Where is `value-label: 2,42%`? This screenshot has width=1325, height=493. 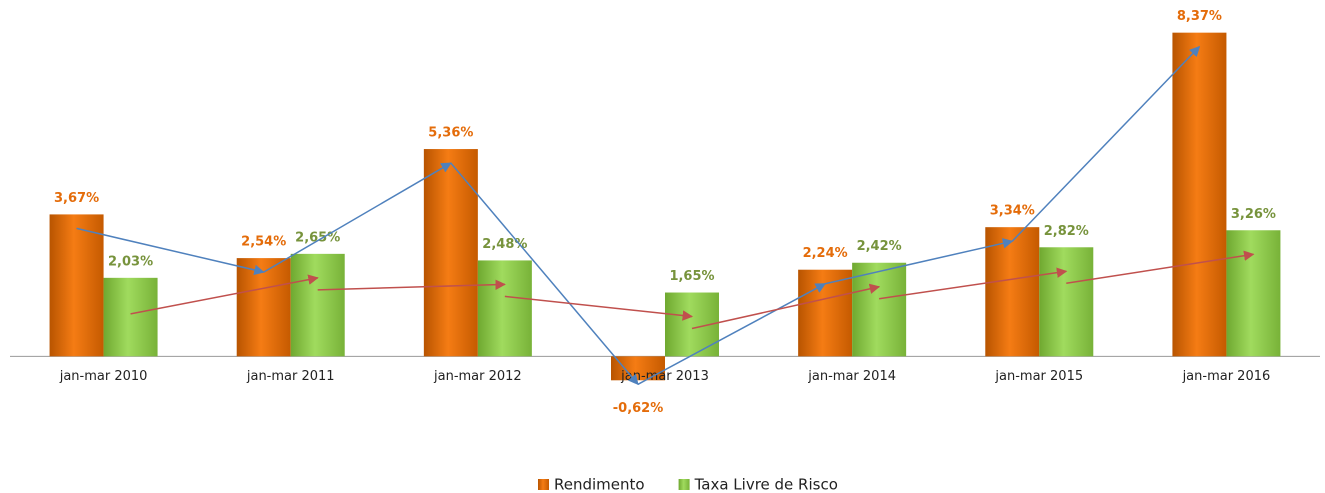
value-label: 2,42% is located at coordinates (879, 246).